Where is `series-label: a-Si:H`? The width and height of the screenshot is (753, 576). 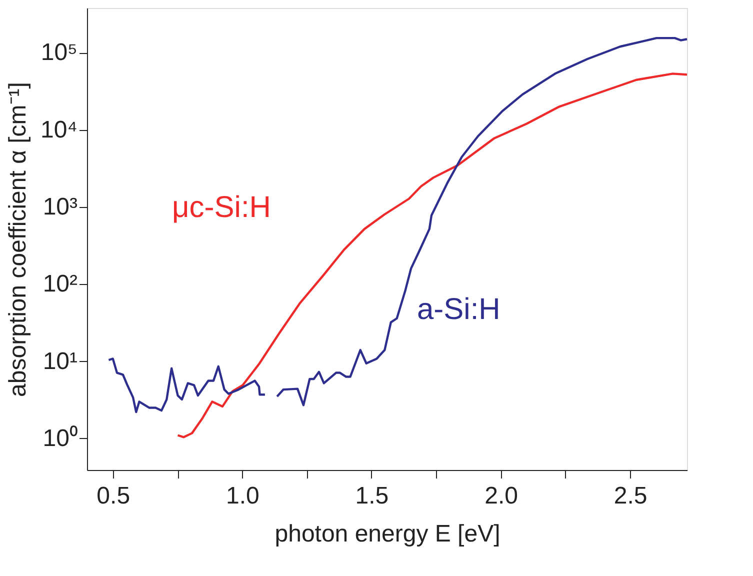 series-label: a-Si:H is located at coordinates (458, 309).